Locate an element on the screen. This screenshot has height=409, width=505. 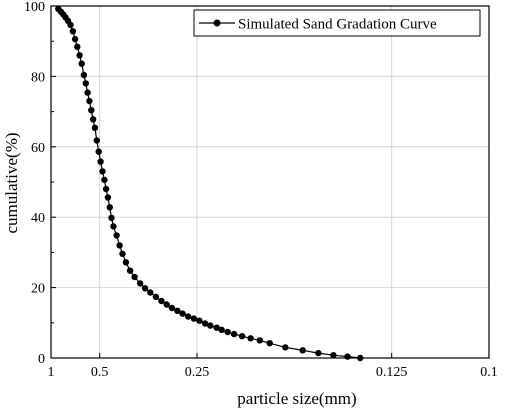
x-axis-title: particle size(mm) is located at coordinates (296, 398).